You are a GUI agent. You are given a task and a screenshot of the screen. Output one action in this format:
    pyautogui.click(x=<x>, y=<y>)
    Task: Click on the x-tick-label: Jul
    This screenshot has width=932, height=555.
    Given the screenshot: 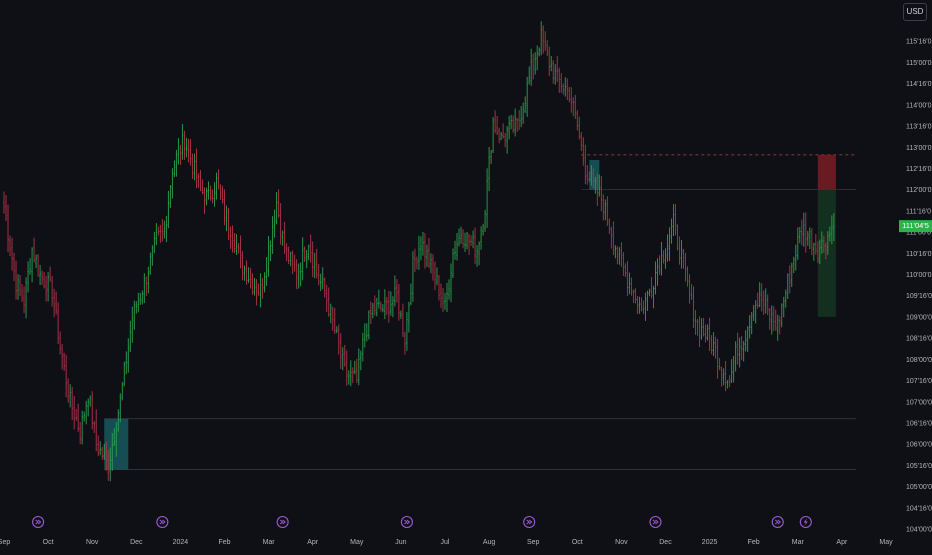 What is the action you would take?
    pyautogui.click(x=445, y=542)
    